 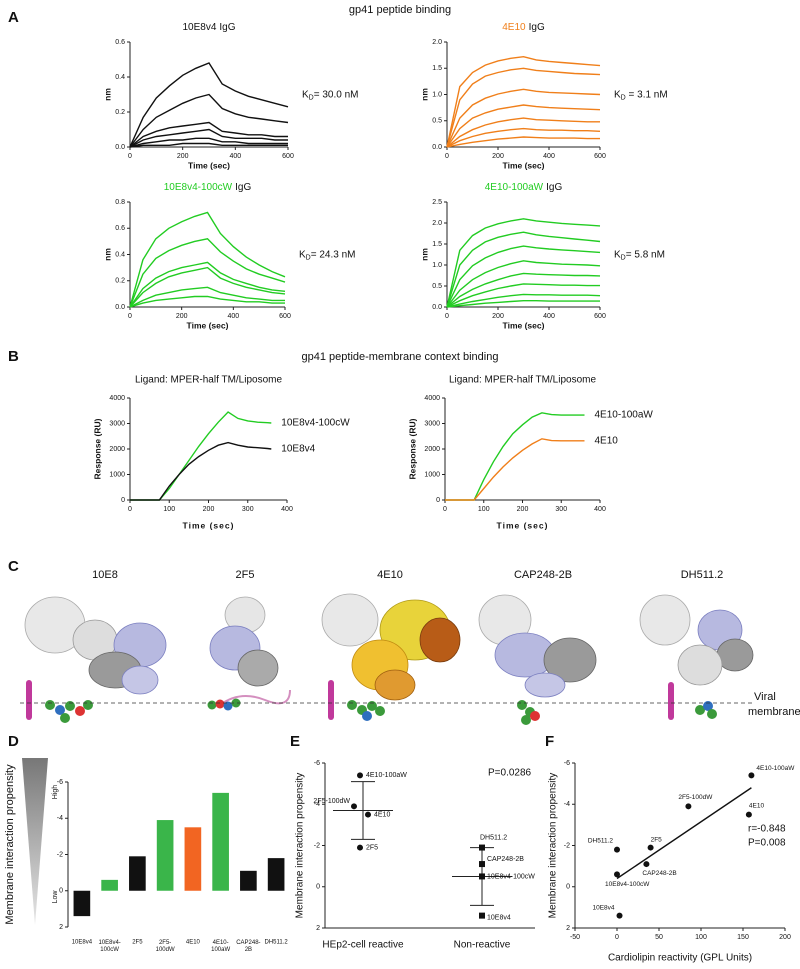 I want to click on x-tick-label: 2F5-100dW, so click(x=165, y=946).